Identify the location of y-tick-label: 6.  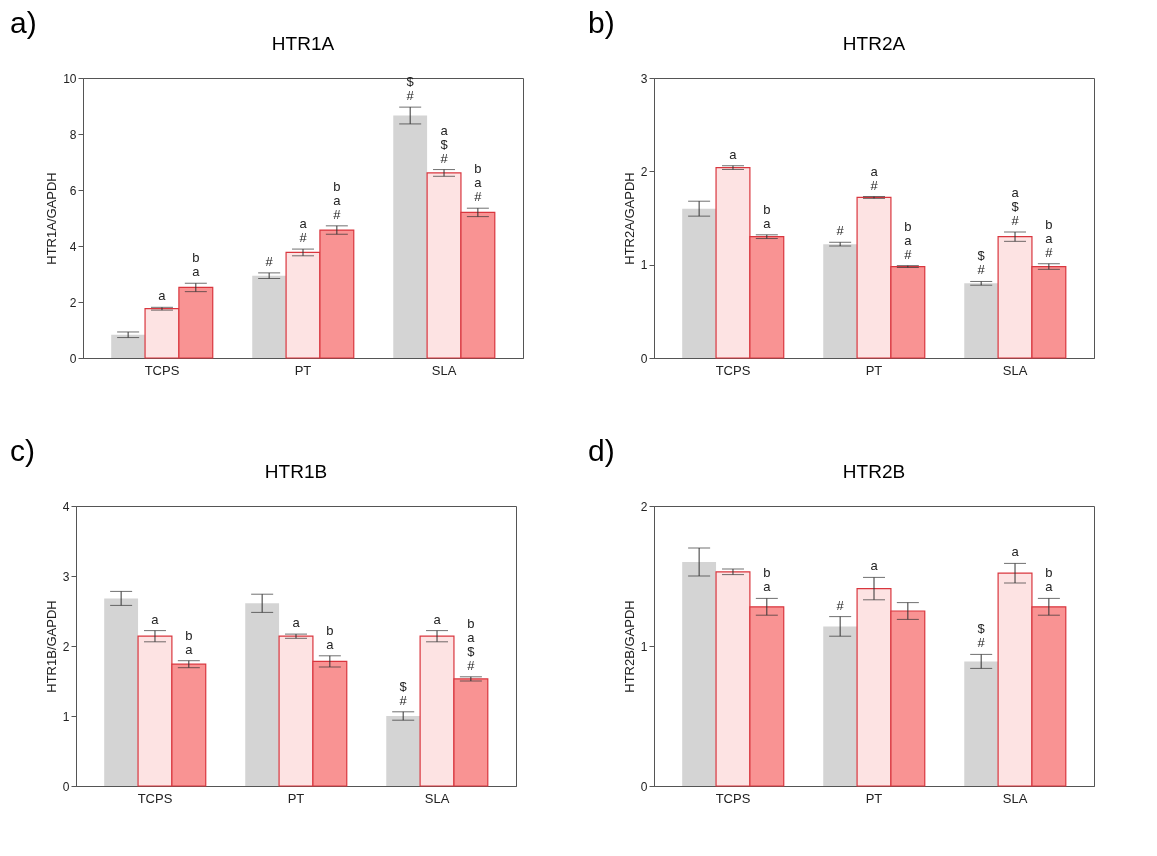
(73, 190).